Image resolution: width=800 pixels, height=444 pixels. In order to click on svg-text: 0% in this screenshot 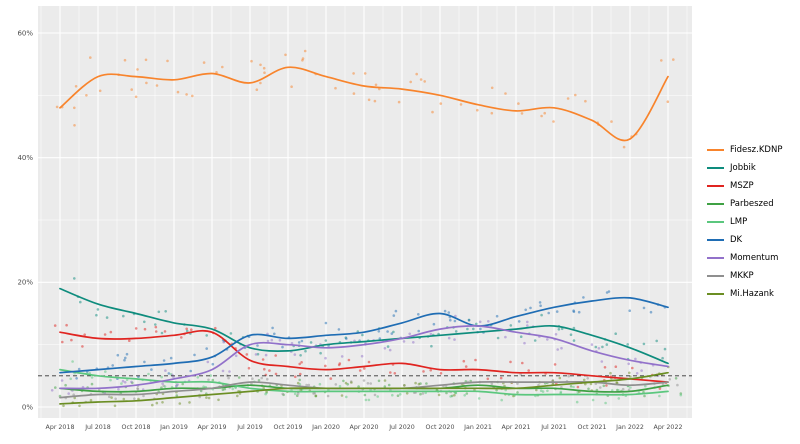, I will do `click(27, 407)`.